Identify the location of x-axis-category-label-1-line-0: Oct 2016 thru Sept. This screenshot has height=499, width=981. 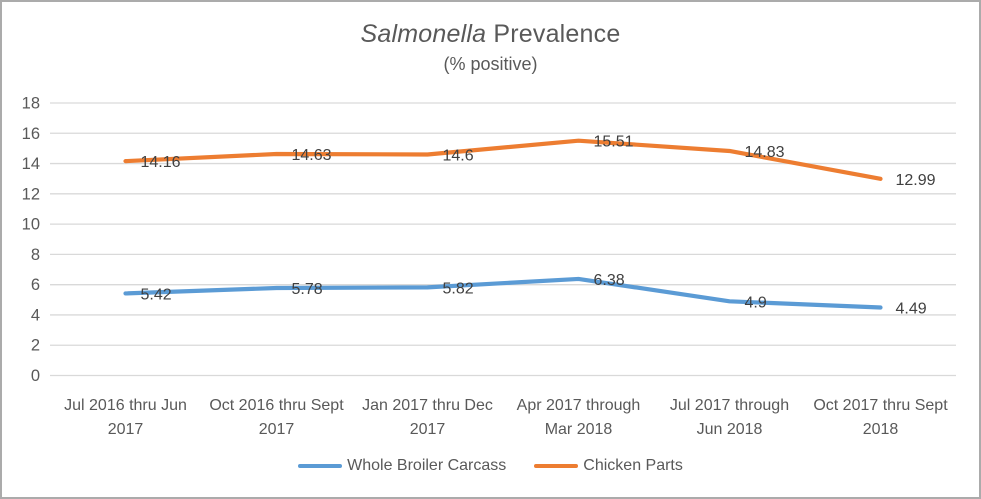
(276, 405).